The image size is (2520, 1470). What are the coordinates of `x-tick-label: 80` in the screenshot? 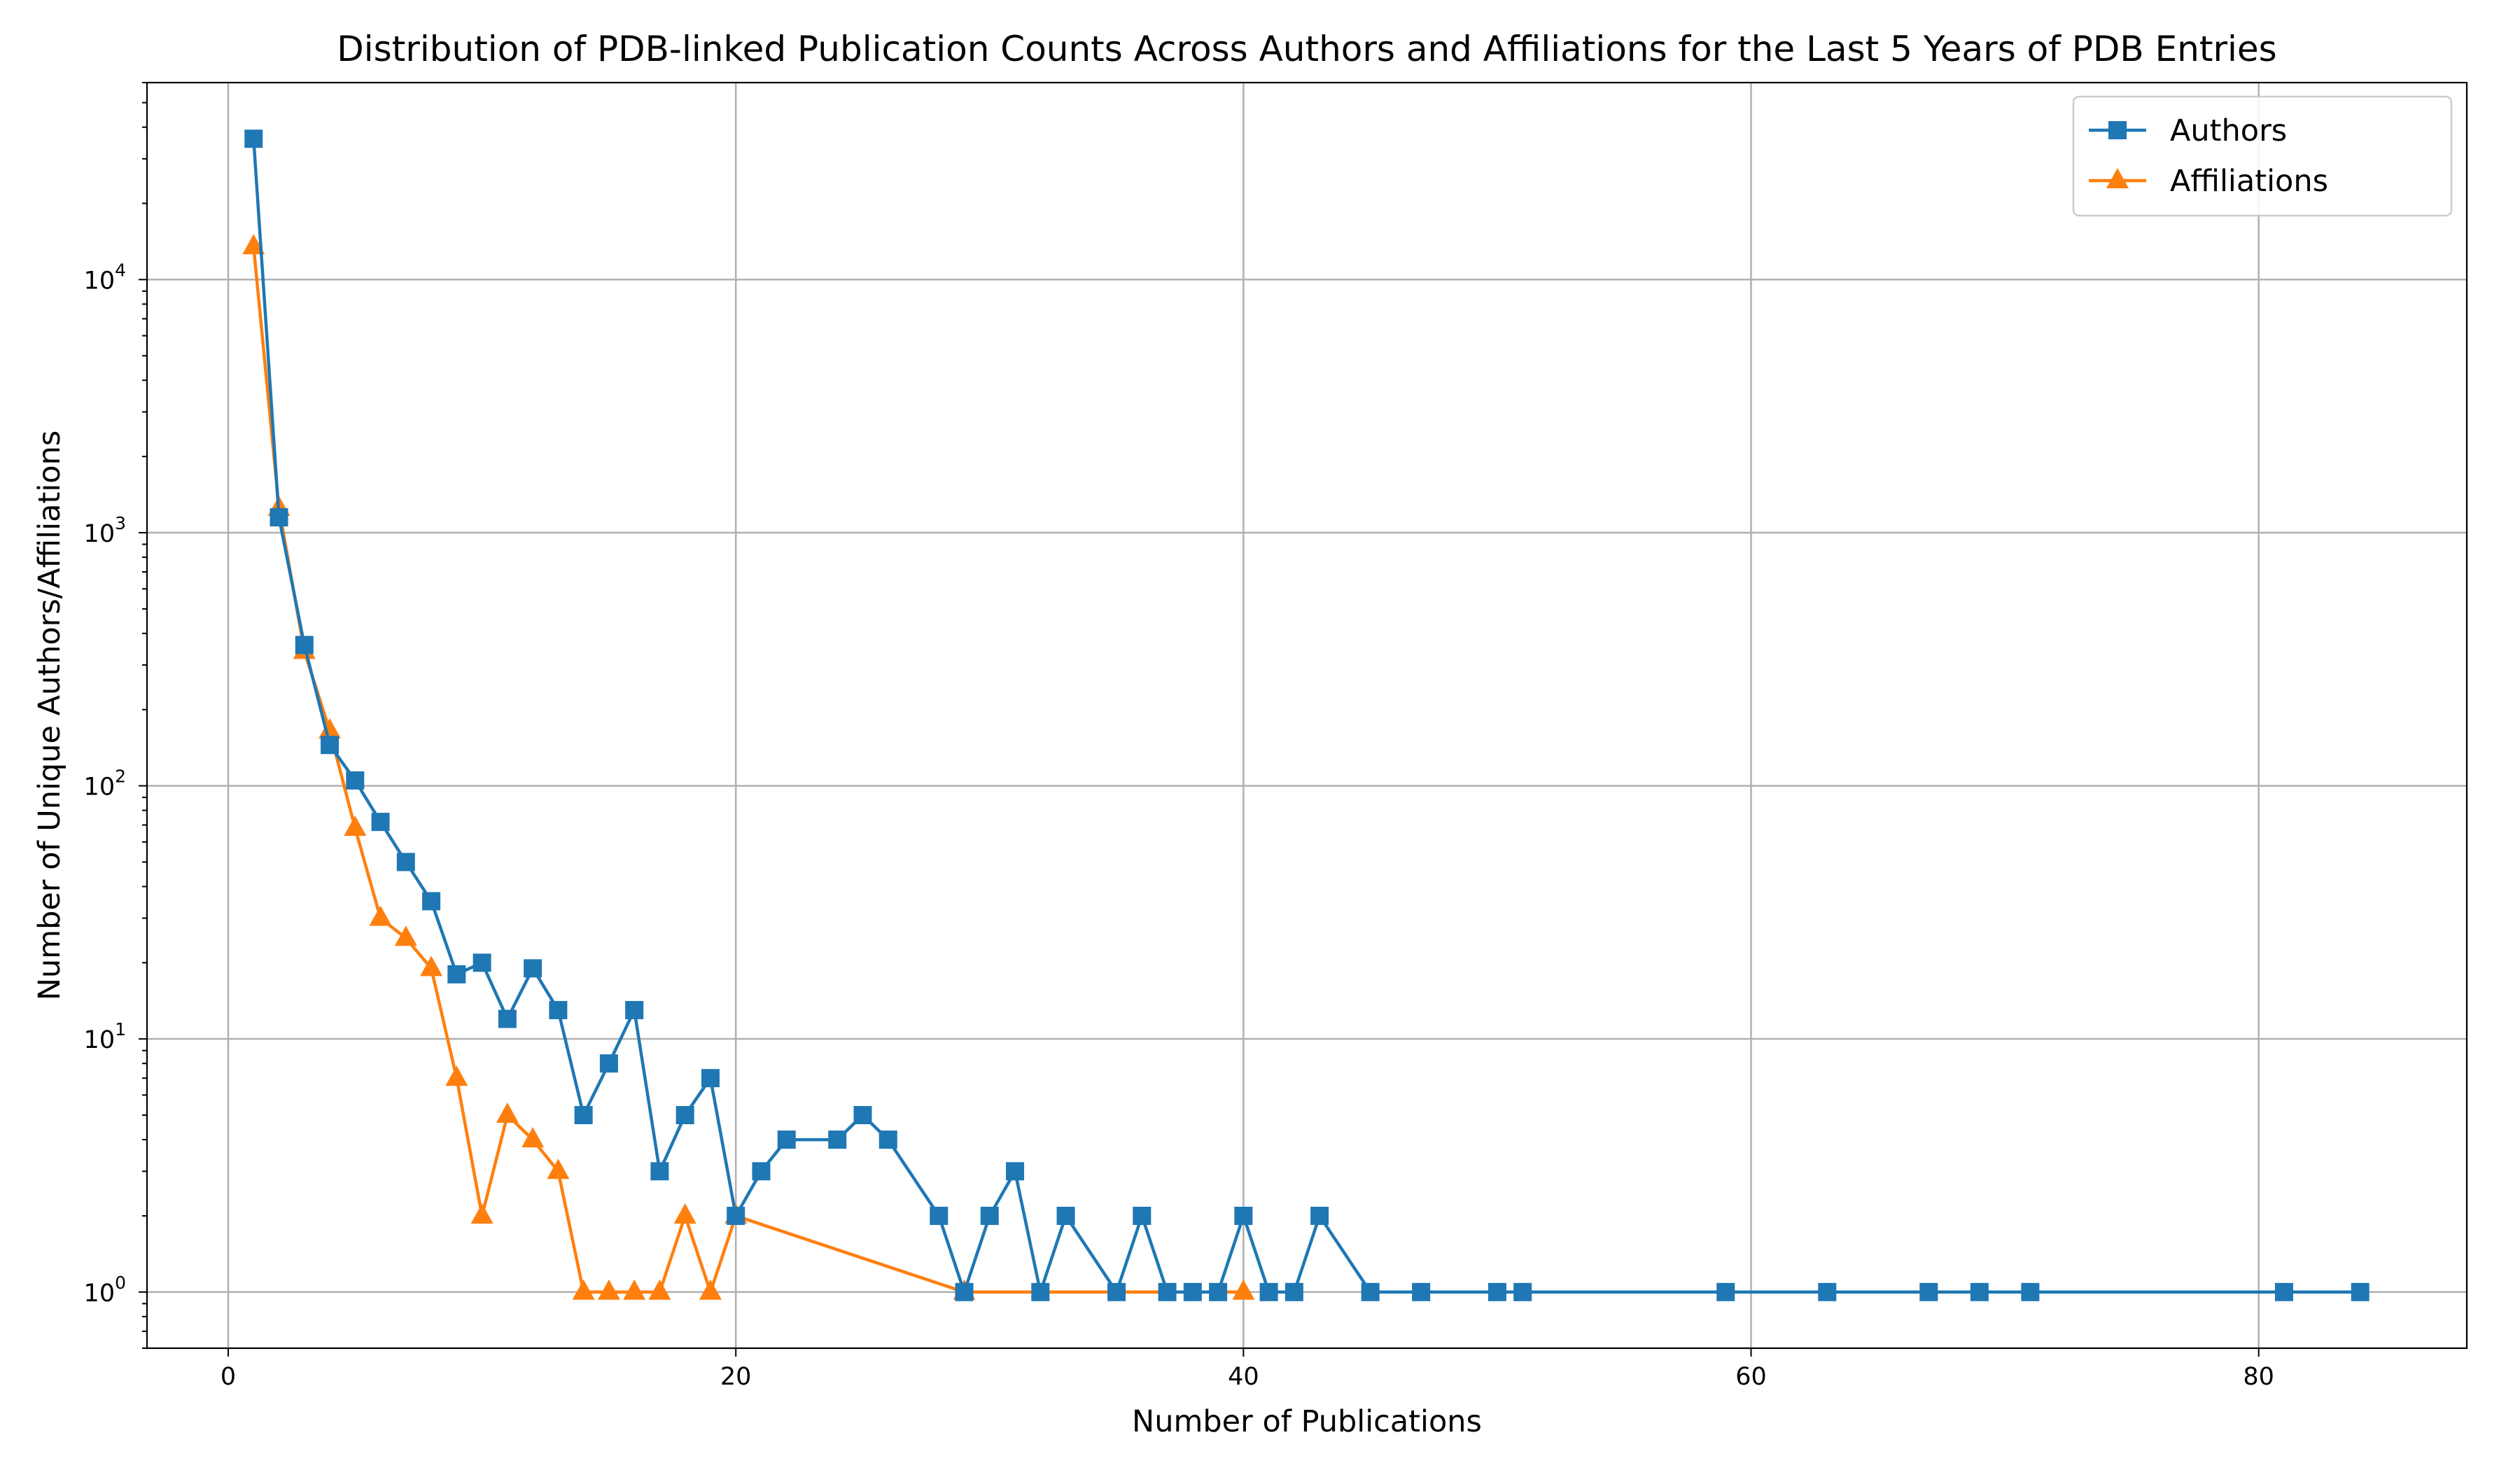 It's located at (2258, 1377).